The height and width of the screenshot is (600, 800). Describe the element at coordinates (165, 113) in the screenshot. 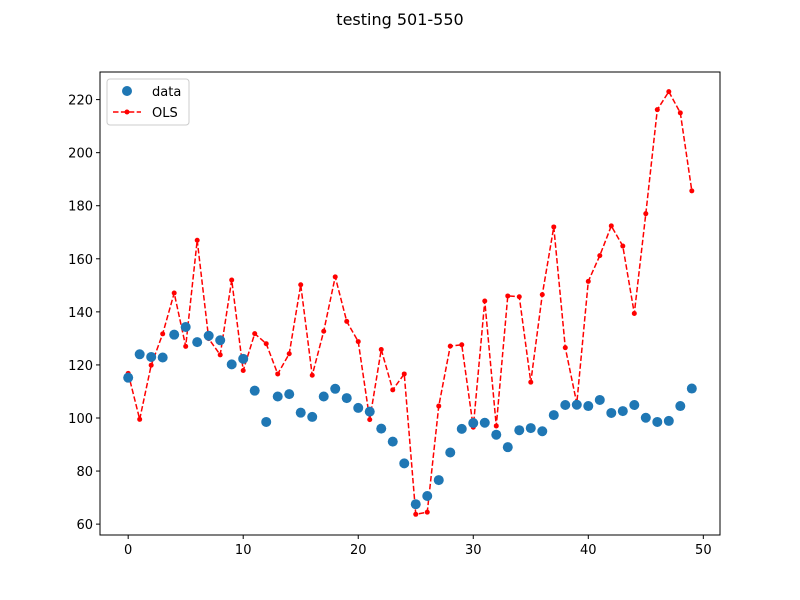

I see `legend-ols-label: OLS` at that location.